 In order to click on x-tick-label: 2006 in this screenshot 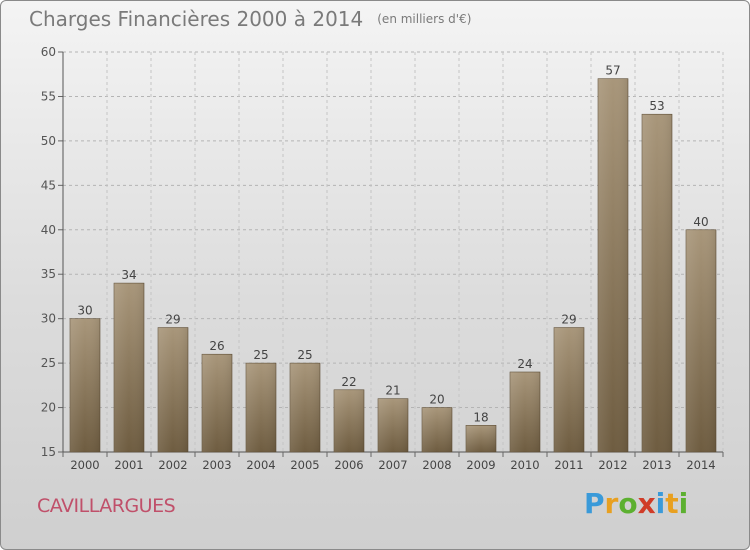, I will do `click(348, 465)`.